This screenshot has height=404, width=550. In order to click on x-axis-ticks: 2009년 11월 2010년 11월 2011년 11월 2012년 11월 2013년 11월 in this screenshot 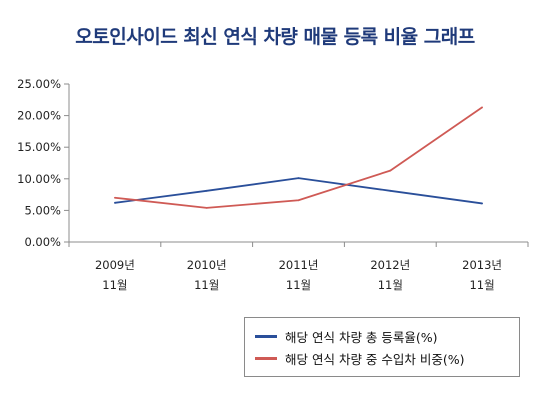, I will do `click(298, 267)`.